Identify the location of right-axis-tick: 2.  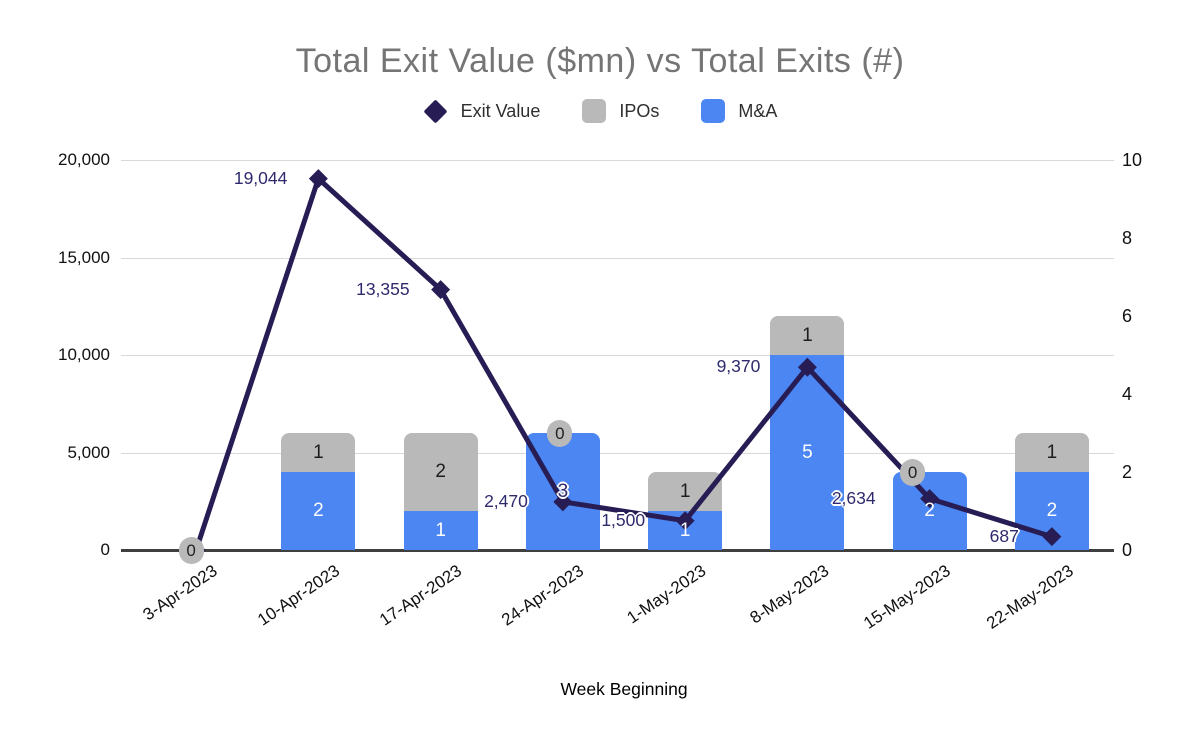
(1127, 472).